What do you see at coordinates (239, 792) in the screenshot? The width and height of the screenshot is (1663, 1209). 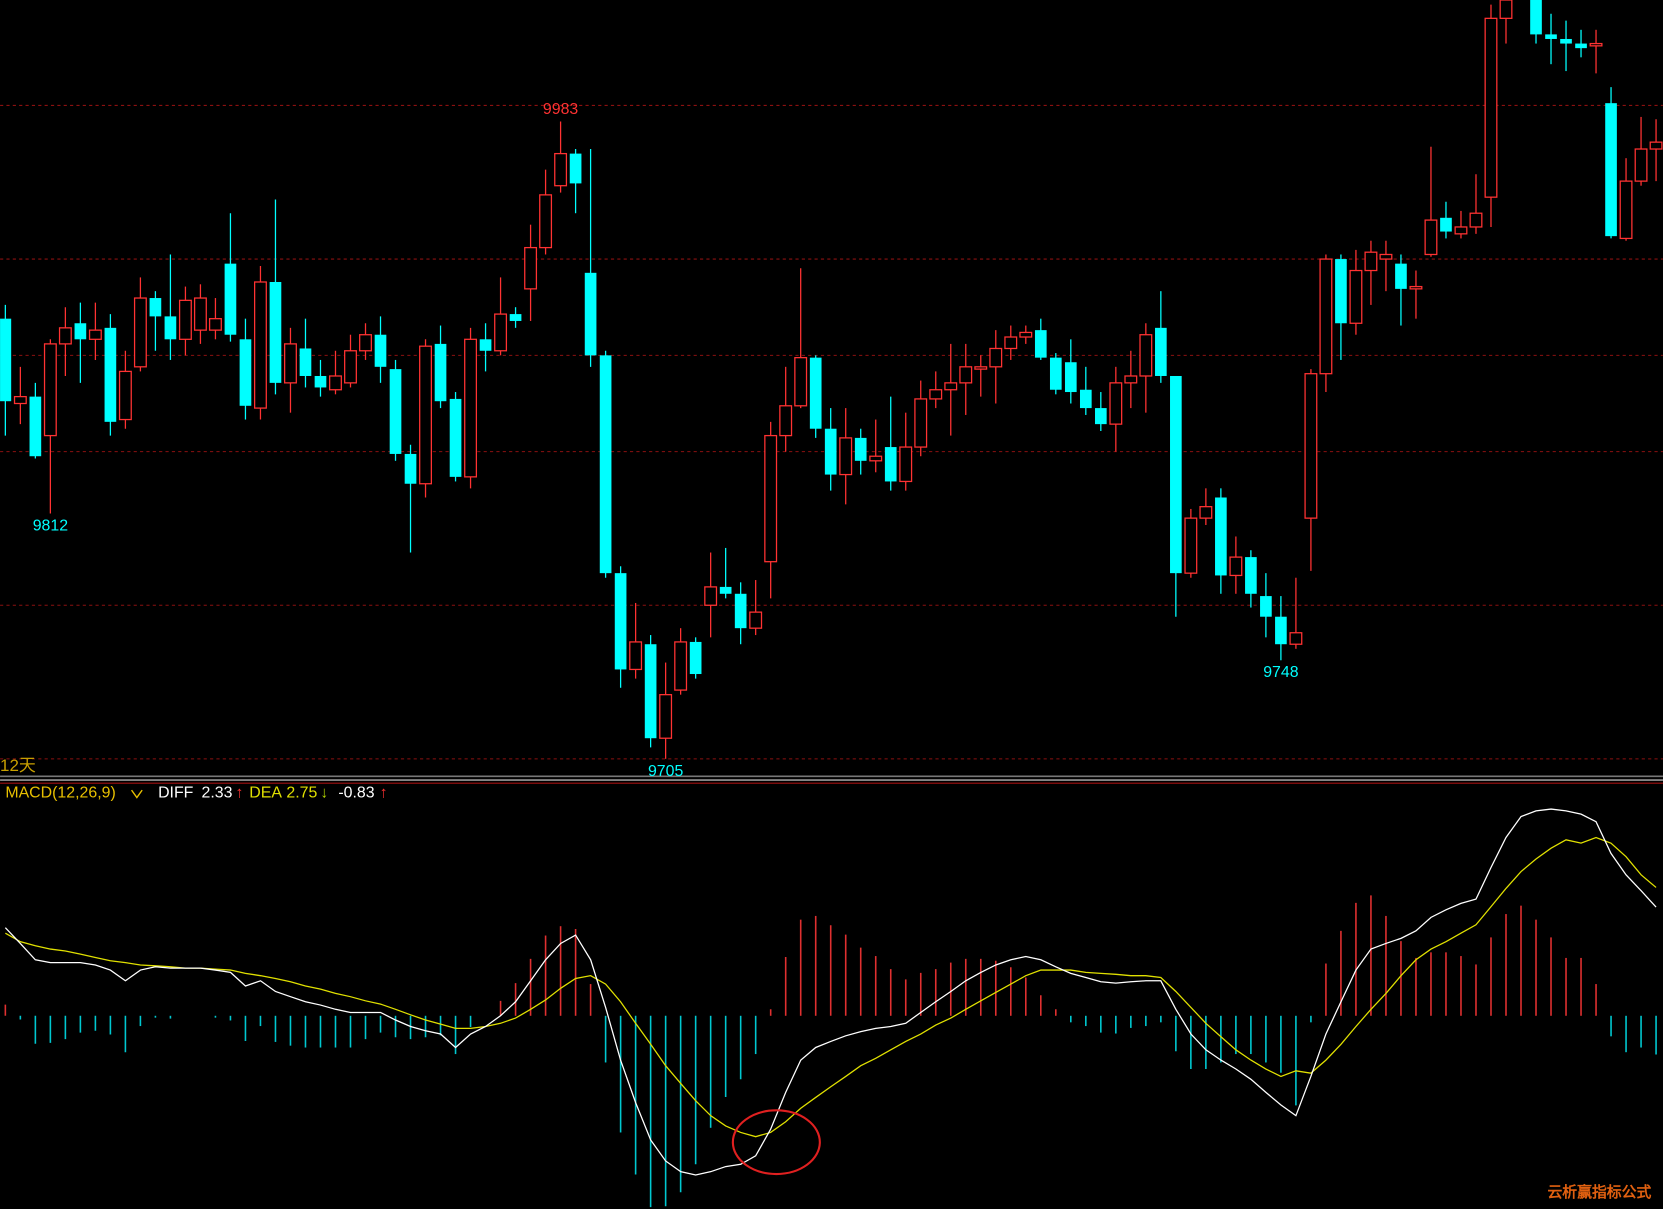 I see `diff-arrow: ↑` at bounding box center [239, 792].